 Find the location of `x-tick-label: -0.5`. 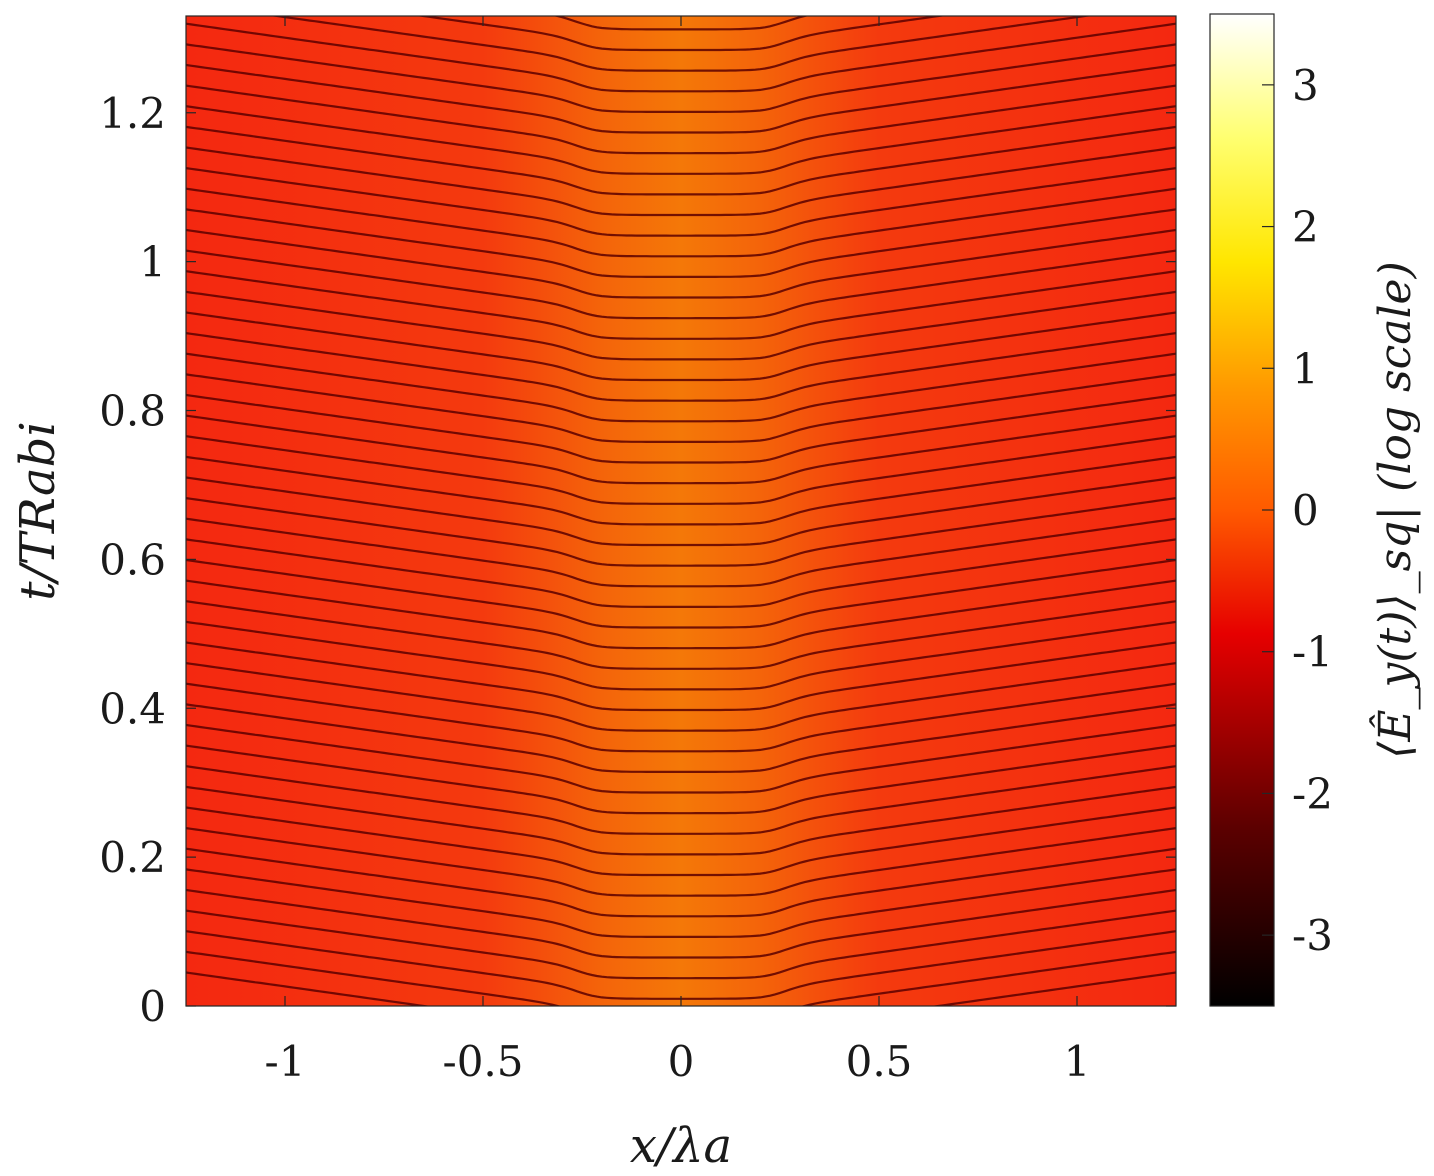

x-tick-label: -0.5 is located at coordinates (483, 1061).